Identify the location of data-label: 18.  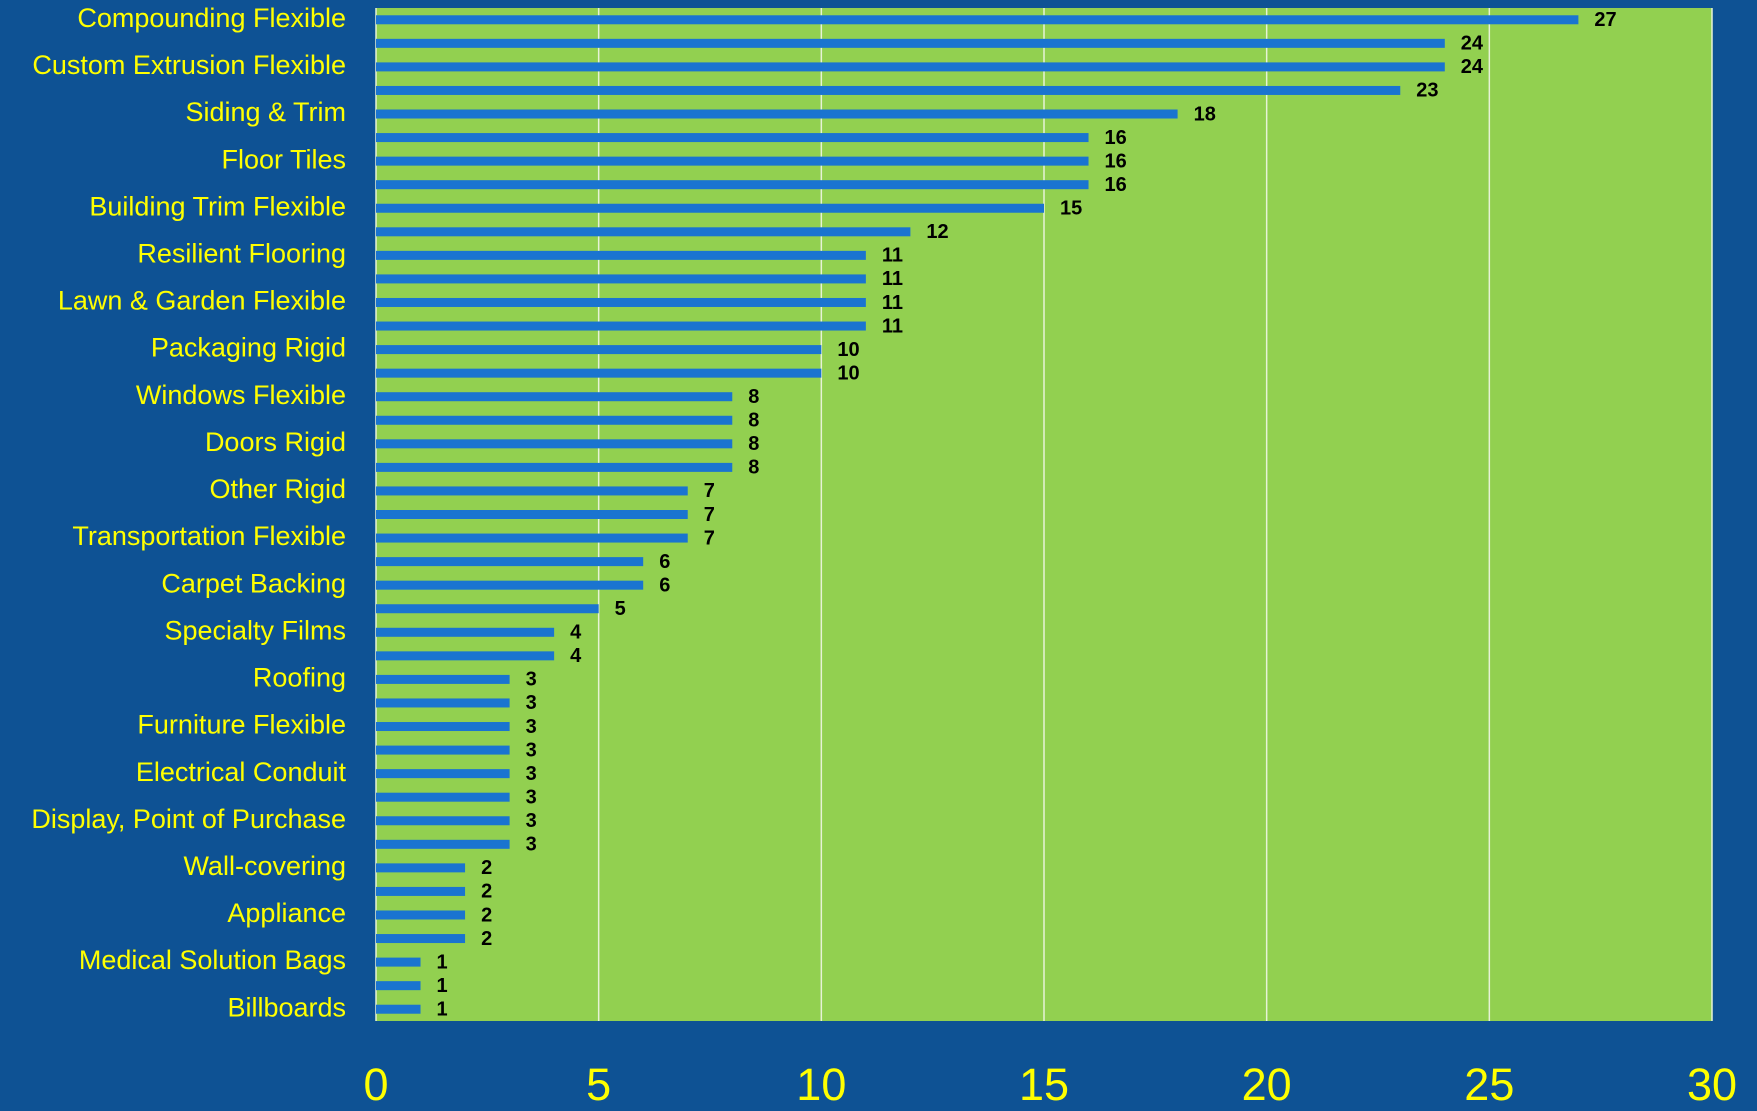
(1205, 114).